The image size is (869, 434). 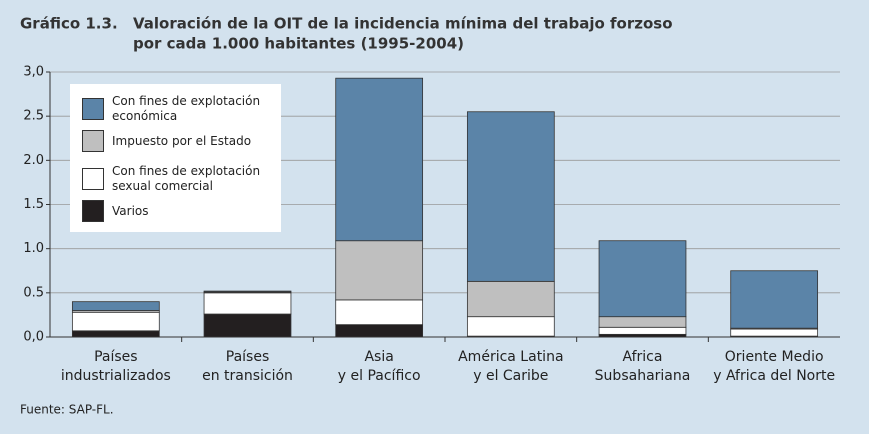 What do you see at coordinates (33, 292) in the screenshot?
I see `y-tick-label: 0.5` at bounding box center [33, 292].